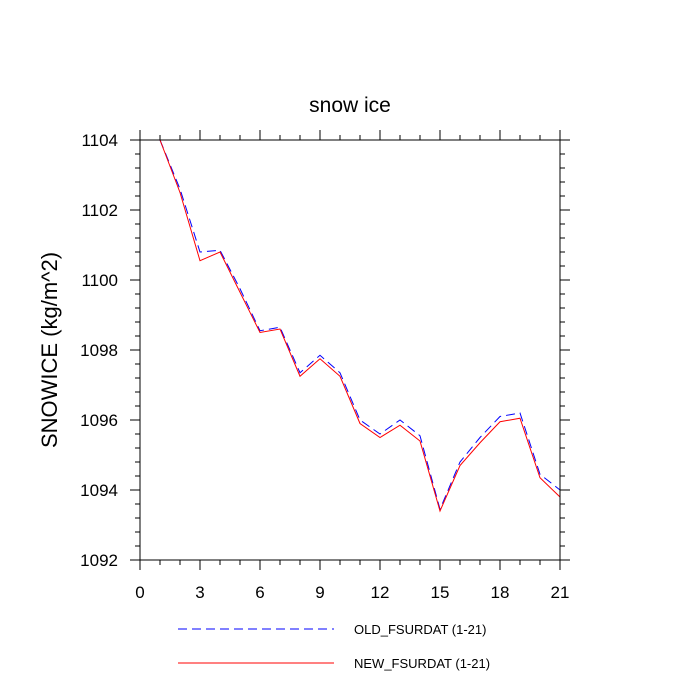 Image resolution: width=700 pixels, height=700 pixels. What do you see at coordinates (139, 592) in the screenshot?
I see `x-tick-label: 0` at bounding box center [139, 592].